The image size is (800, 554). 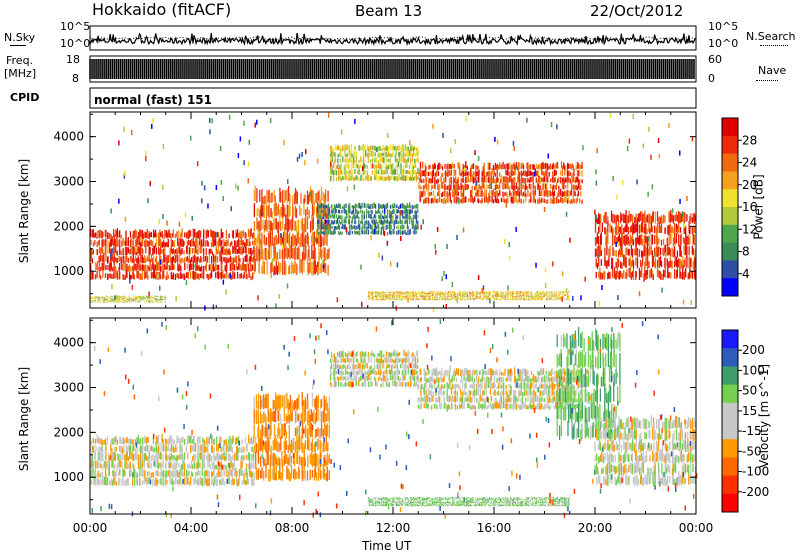 What do you see at coordinates (73, 59) in the screenshot?
I see `freq-tick-top: 18` at bounding box center [73, 59].